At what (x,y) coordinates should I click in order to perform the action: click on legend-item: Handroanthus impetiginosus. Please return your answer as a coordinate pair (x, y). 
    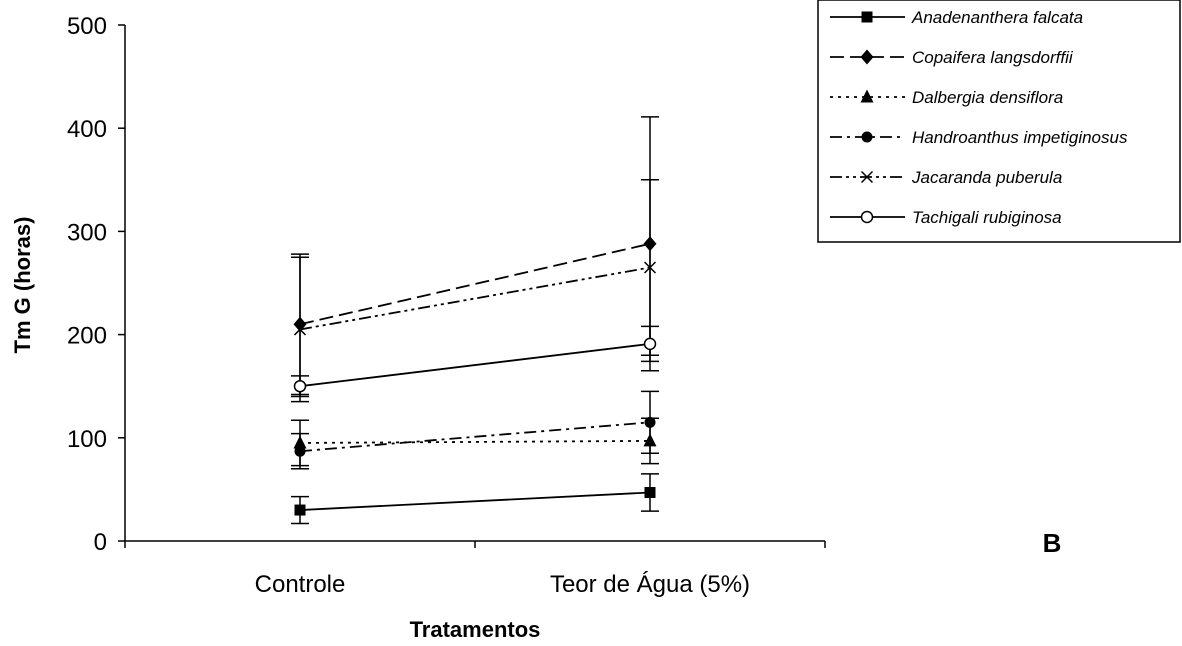
    Looking at the image, I should click on (979, 137).